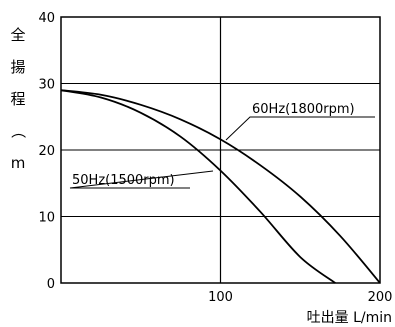 The image size is (395, 327). What do you see at coordinates (349, 318) in the screenshot?
I see `x-axis-label: 吐出量 L/min` at bounding box center [349, 318].